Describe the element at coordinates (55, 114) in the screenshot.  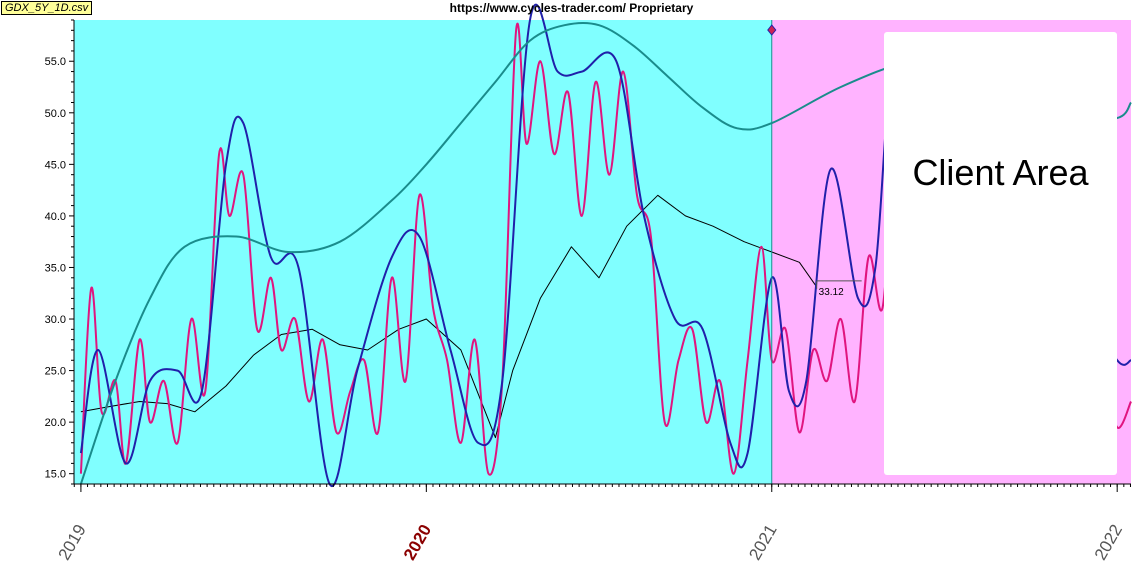
I see `y-tick-label: 50.0` at that location.